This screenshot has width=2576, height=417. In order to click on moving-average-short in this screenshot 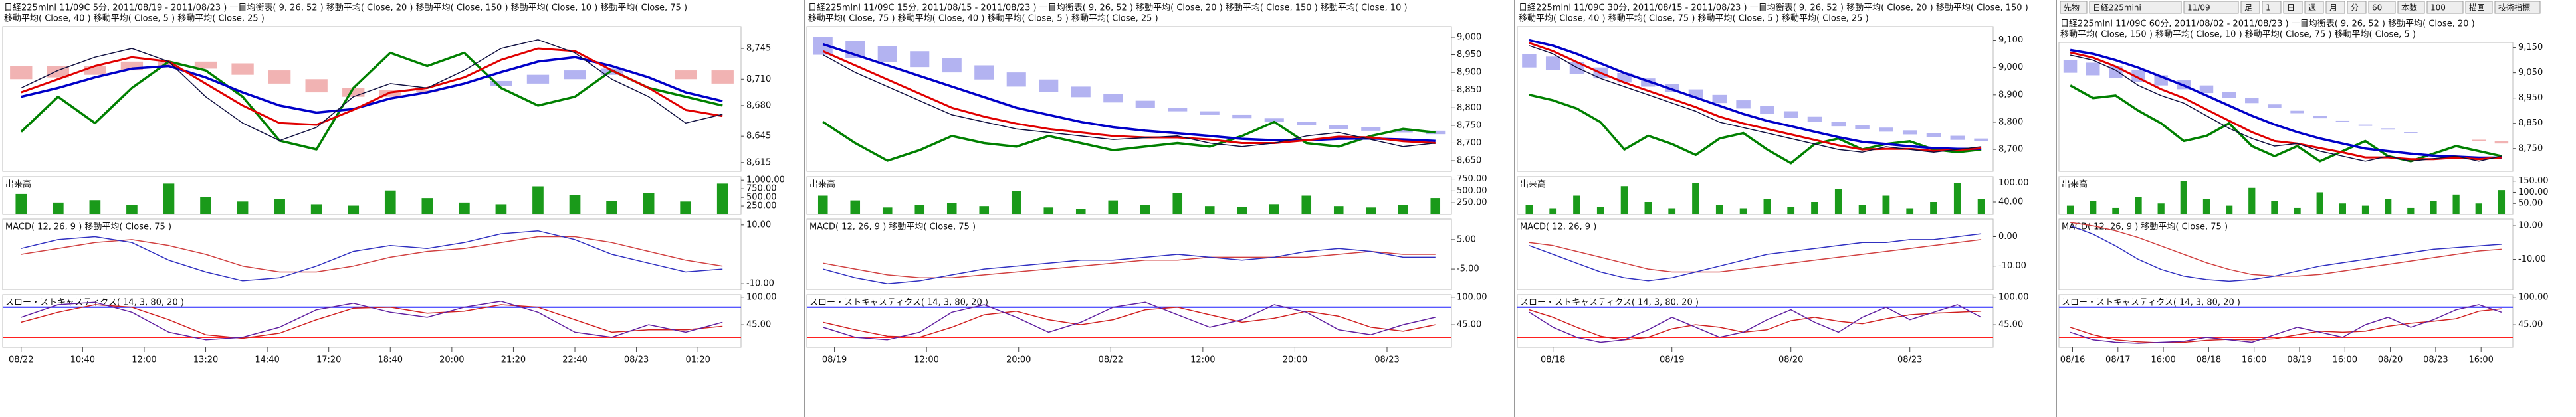, I will do `click(1129, 97)`.